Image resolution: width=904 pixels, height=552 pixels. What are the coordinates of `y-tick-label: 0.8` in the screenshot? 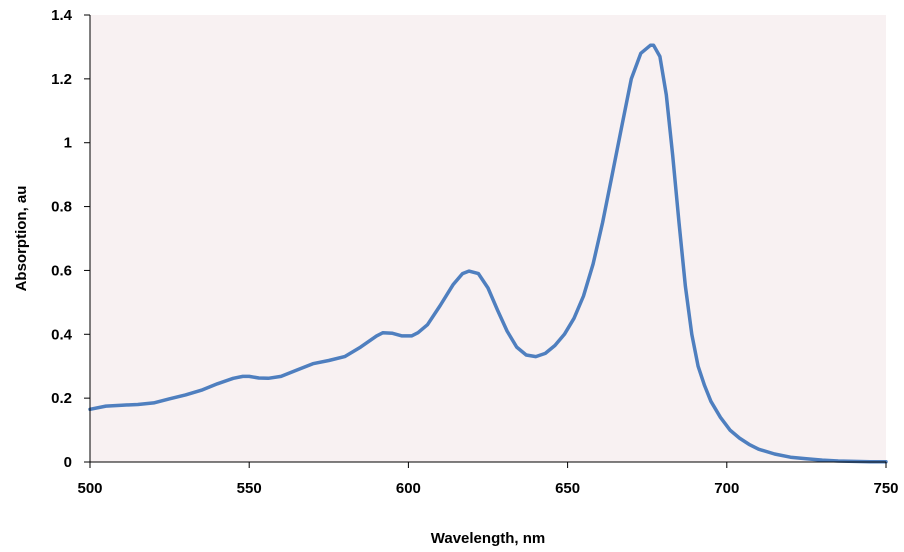 It's located at (61, 207).